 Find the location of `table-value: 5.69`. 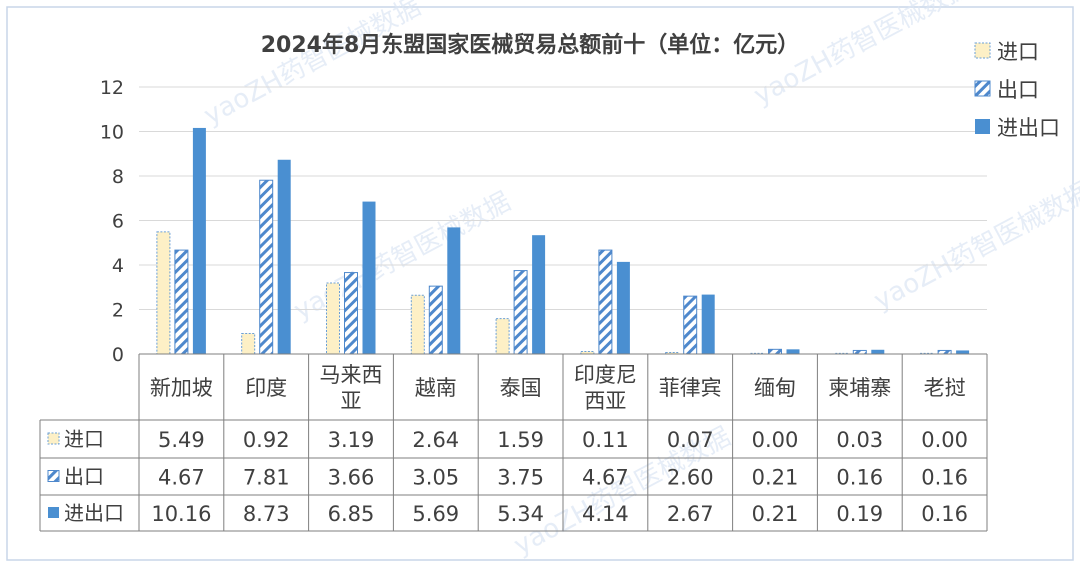

table-value: 5.69 is located at coordinates (435, 514).